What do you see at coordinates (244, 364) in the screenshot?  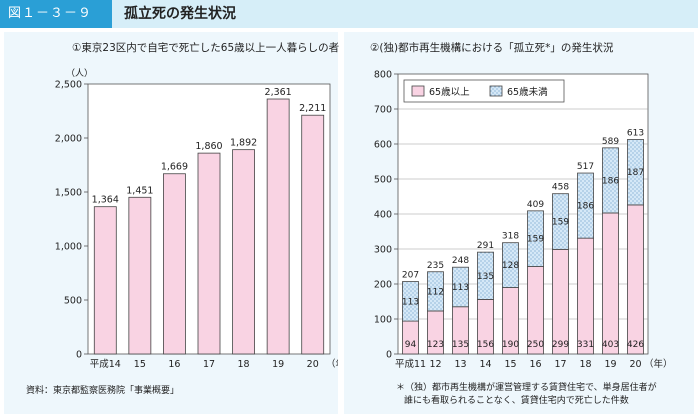 I see `chart1-x-tick-label: 18` at bounding box center [244, 364].